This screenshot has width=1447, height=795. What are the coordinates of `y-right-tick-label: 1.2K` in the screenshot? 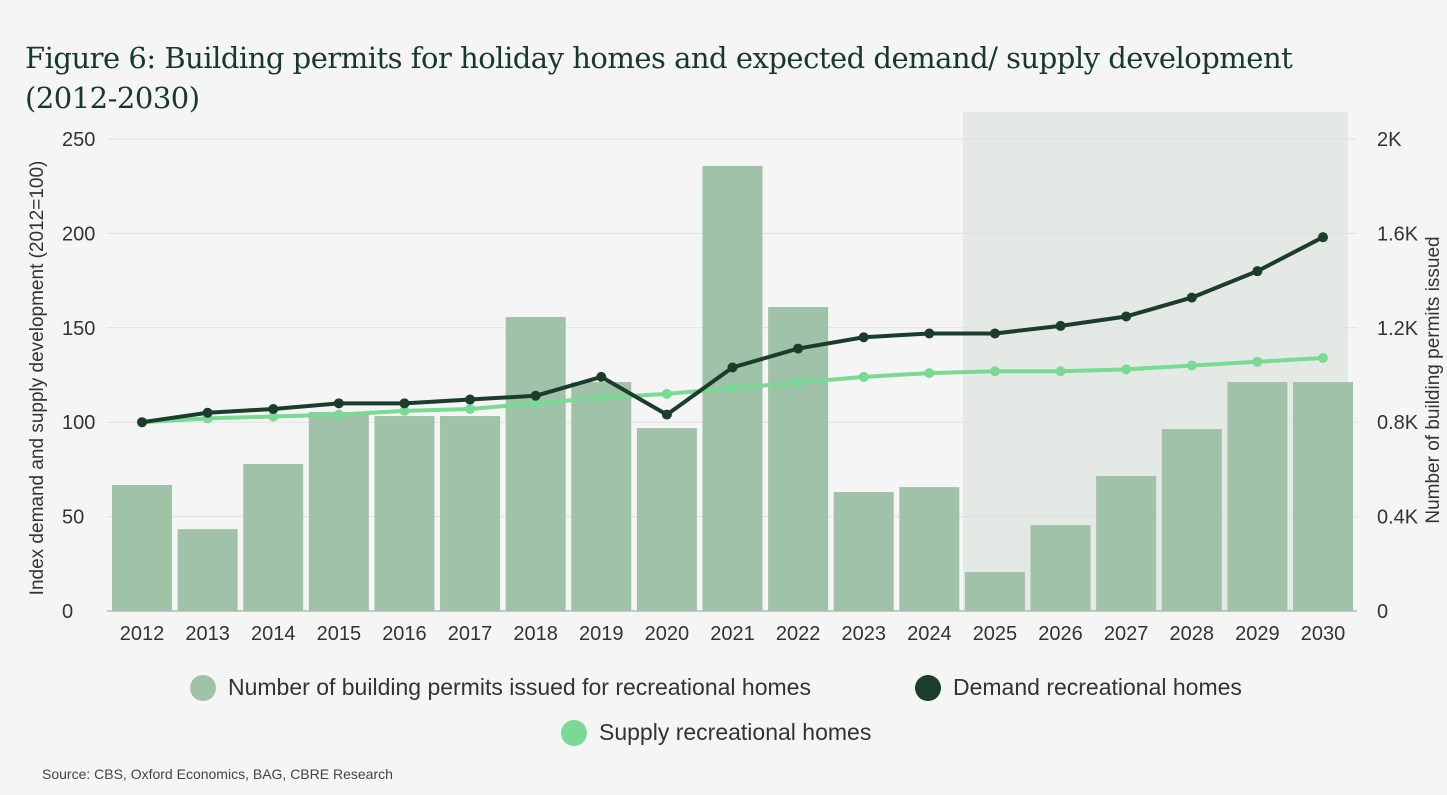 It's located at (1398, 329).